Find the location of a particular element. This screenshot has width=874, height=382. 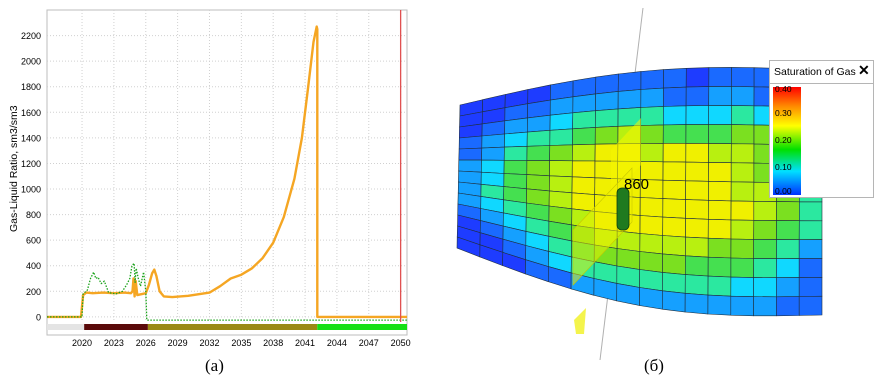

x-tick-label: 2044 is located at coordinates (337, 343).